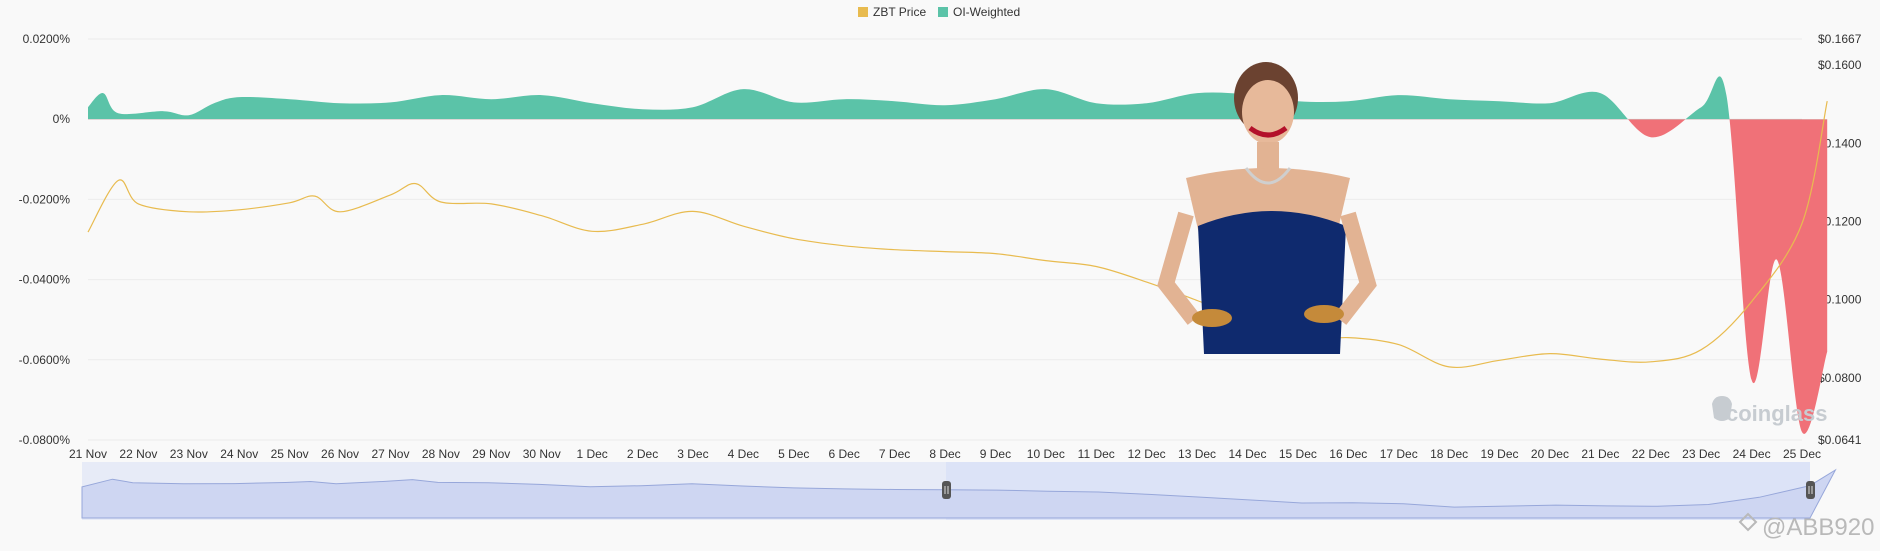  What do you see at coordinates (1818, 527) in the screenshot?
I see `footer-credit-text: @ABB920` at bounding box center [1818, 527].